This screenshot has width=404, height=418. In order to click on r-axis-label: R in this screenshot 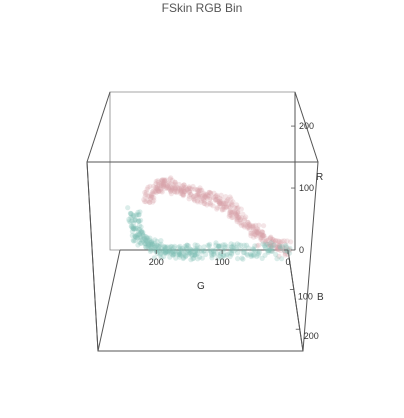, I will do `click(319, 177)`.